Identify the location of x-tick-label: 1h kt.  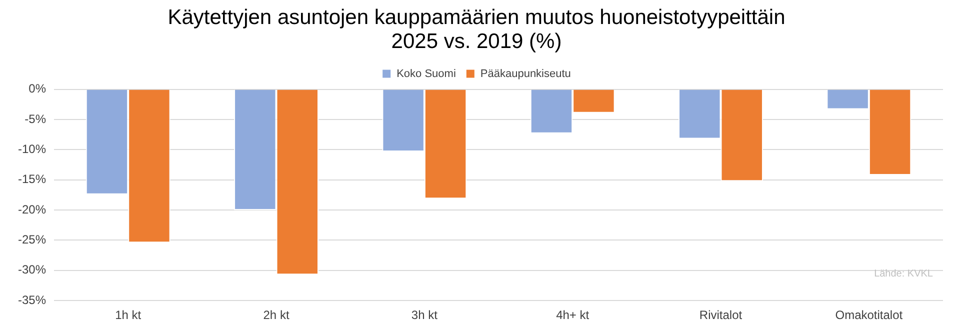
(128, 315).